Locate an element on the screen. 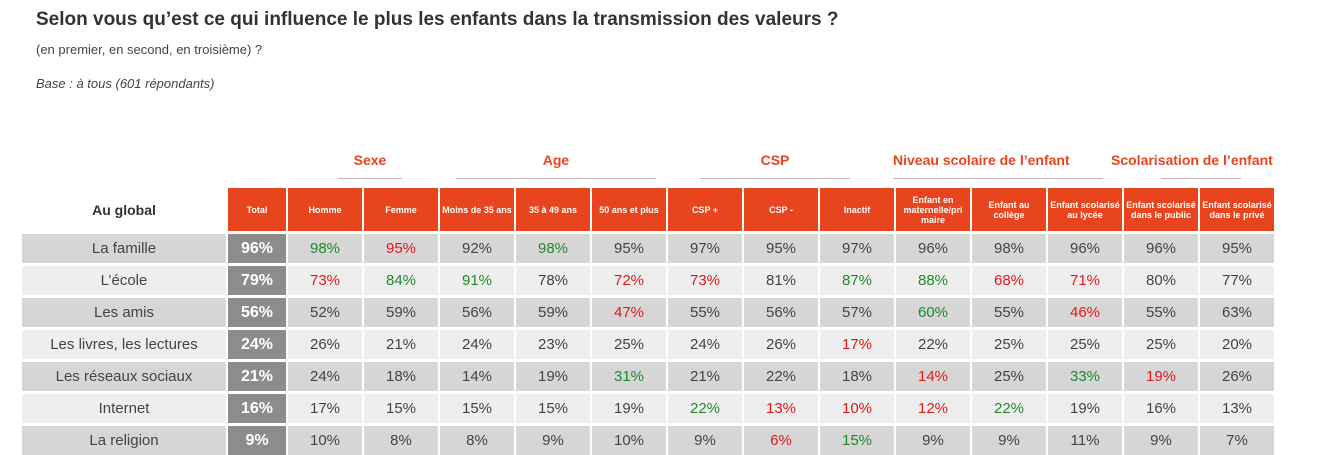 This screenshot has width=1317, height=455. value-cell: 17% is located at coordinates (325, 408).